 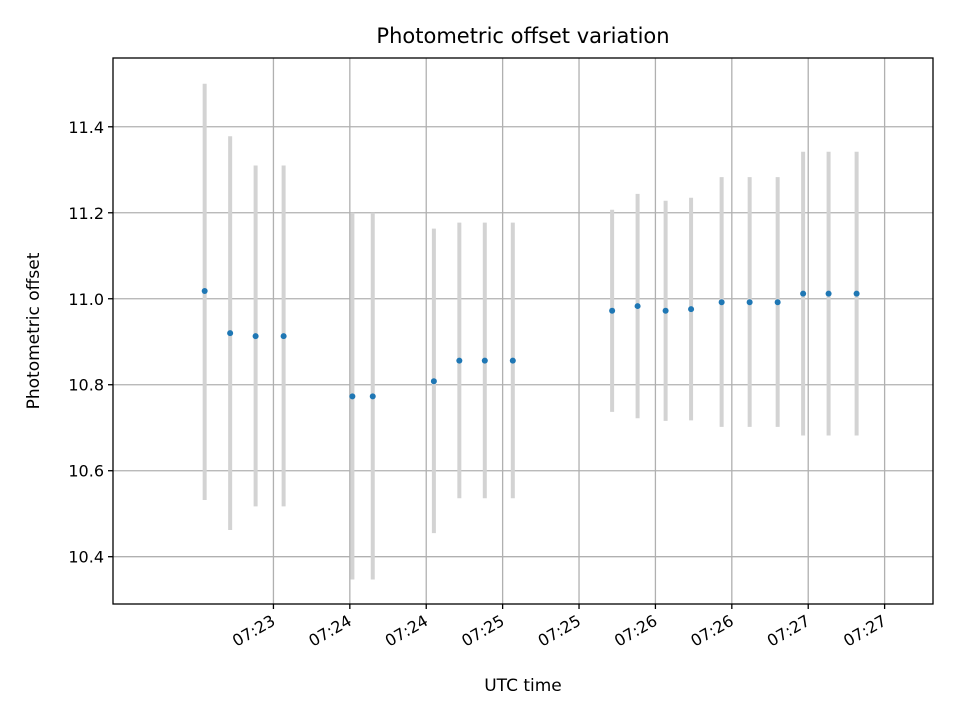 What do you see at coordinates (523, 686) in the screenshot?
I see `x-axis-label: UTC time` at bounding box center [523, 686].